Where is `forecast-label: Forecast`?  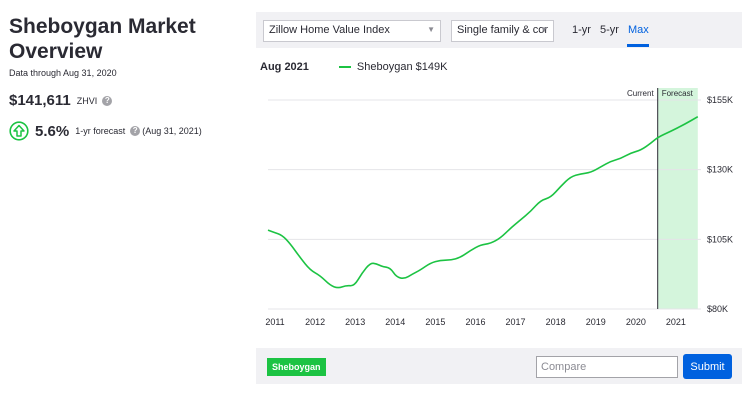 forecast-label: Forecast is located at coordinates (678, 93).